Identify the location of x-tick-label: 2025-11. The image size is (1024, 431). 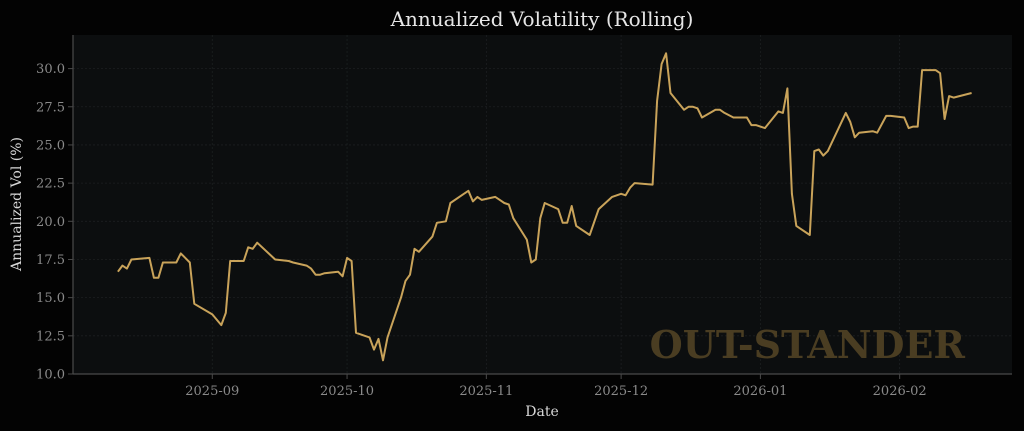
(486, 391).